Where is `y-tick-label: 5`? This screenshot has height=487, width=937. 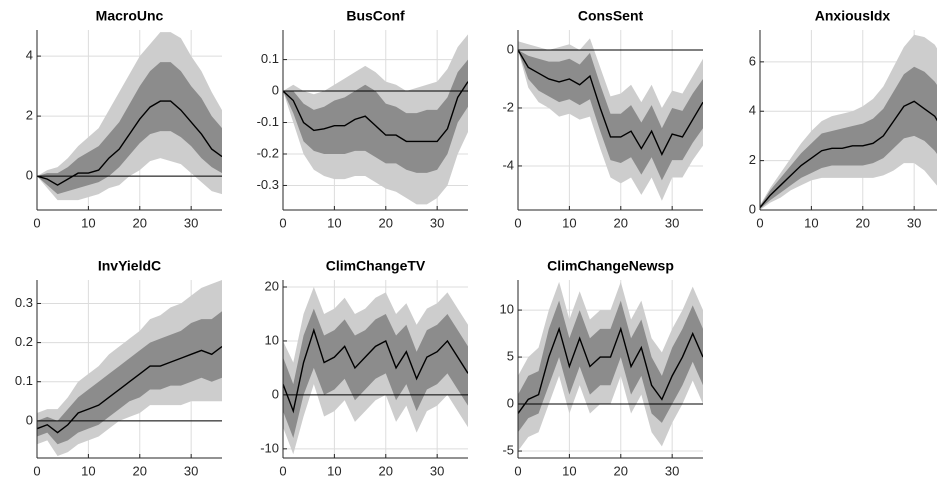
y-tick-label: 5 is located at coordinates (510, 356).